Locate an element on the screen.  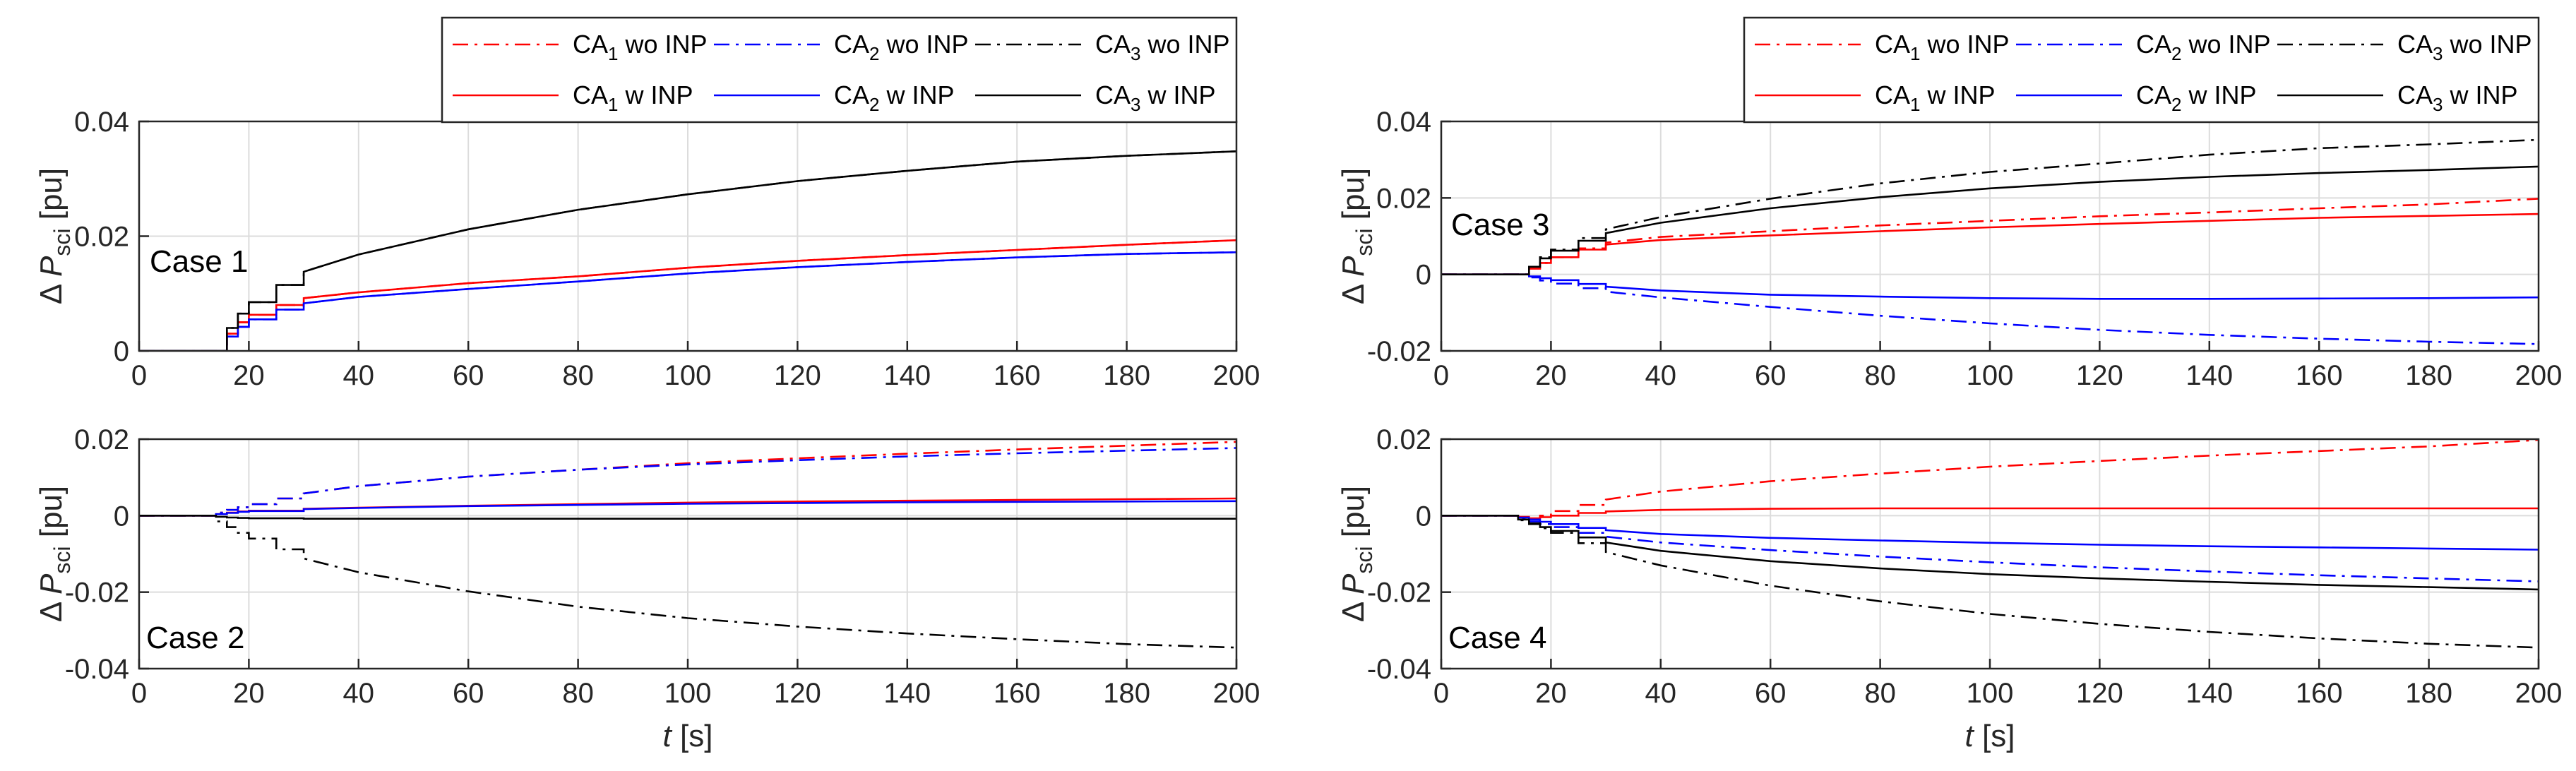
case-label: Case 1 is located at coordinates (199, 261).